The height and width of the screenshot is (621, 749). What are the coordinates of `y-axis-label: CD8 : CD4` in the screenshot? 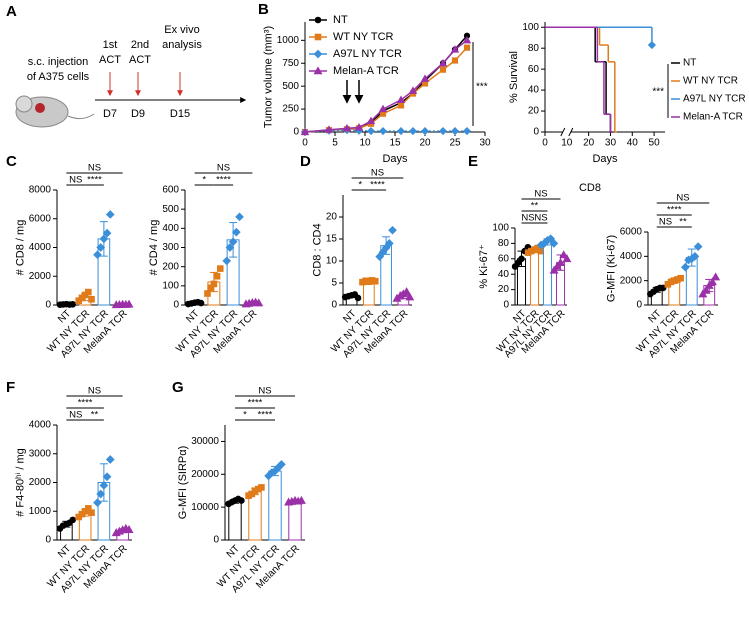 It's located at (318, 249).